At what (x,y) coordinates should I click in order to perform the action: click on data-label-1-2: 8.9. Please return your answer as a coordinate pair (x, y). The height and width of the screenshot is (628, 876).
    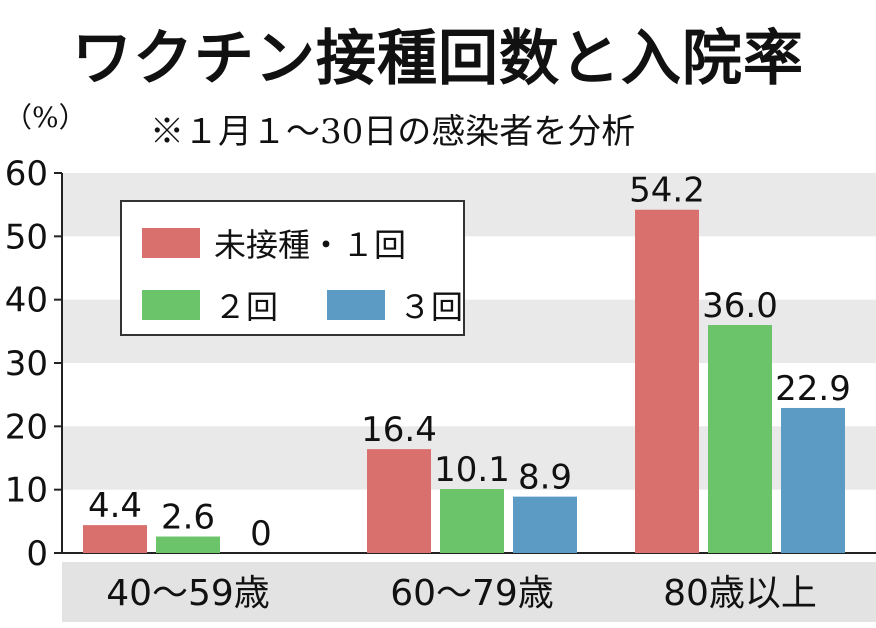
    Looking at the image, I should click on (545, 478).